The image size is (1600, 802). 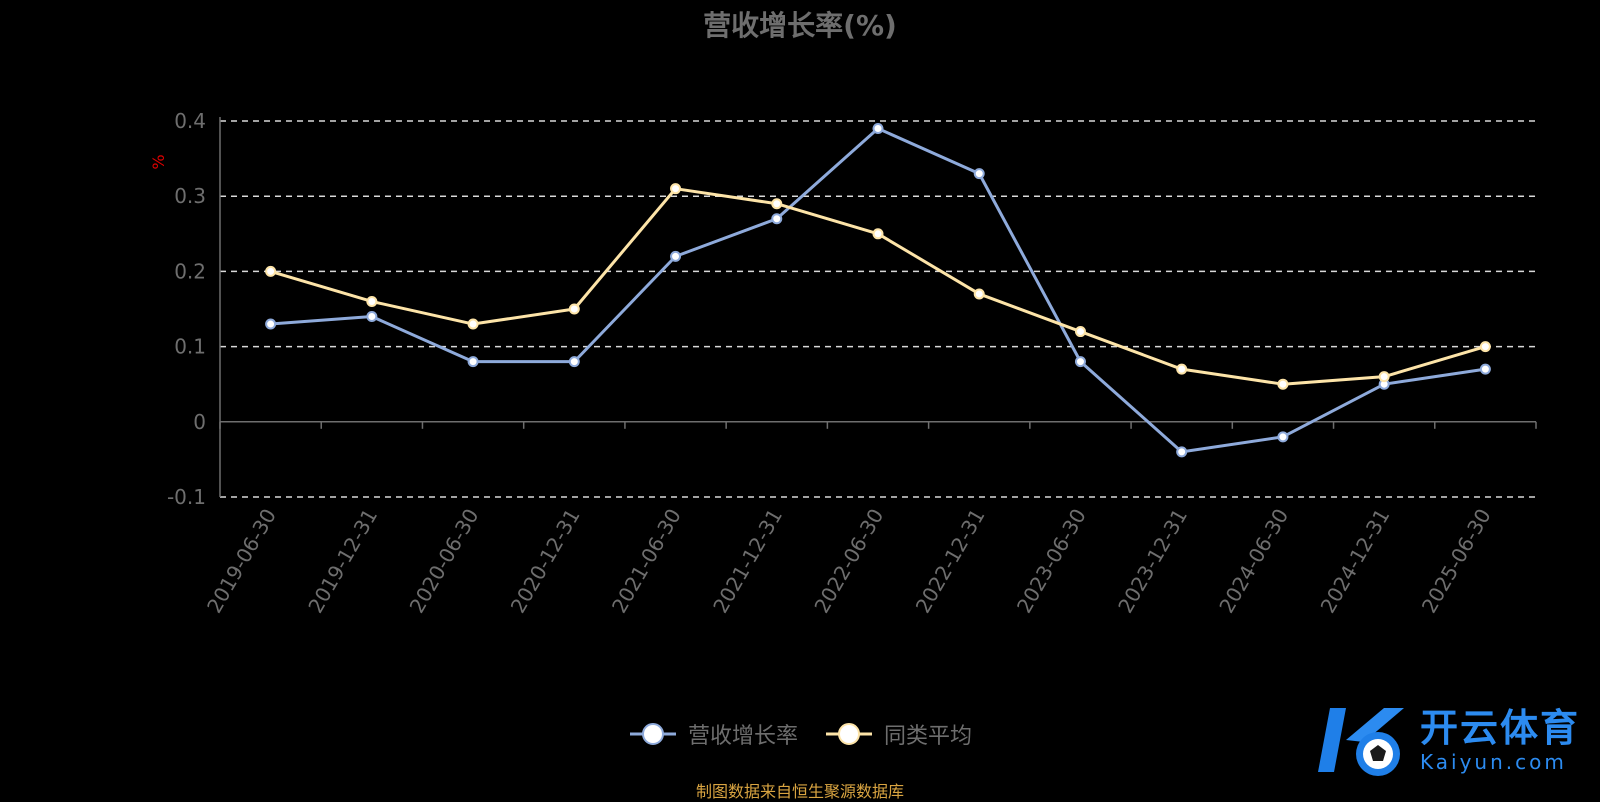 I want to click on kaiyun-logo-icon, so click(x=1361, y=742).